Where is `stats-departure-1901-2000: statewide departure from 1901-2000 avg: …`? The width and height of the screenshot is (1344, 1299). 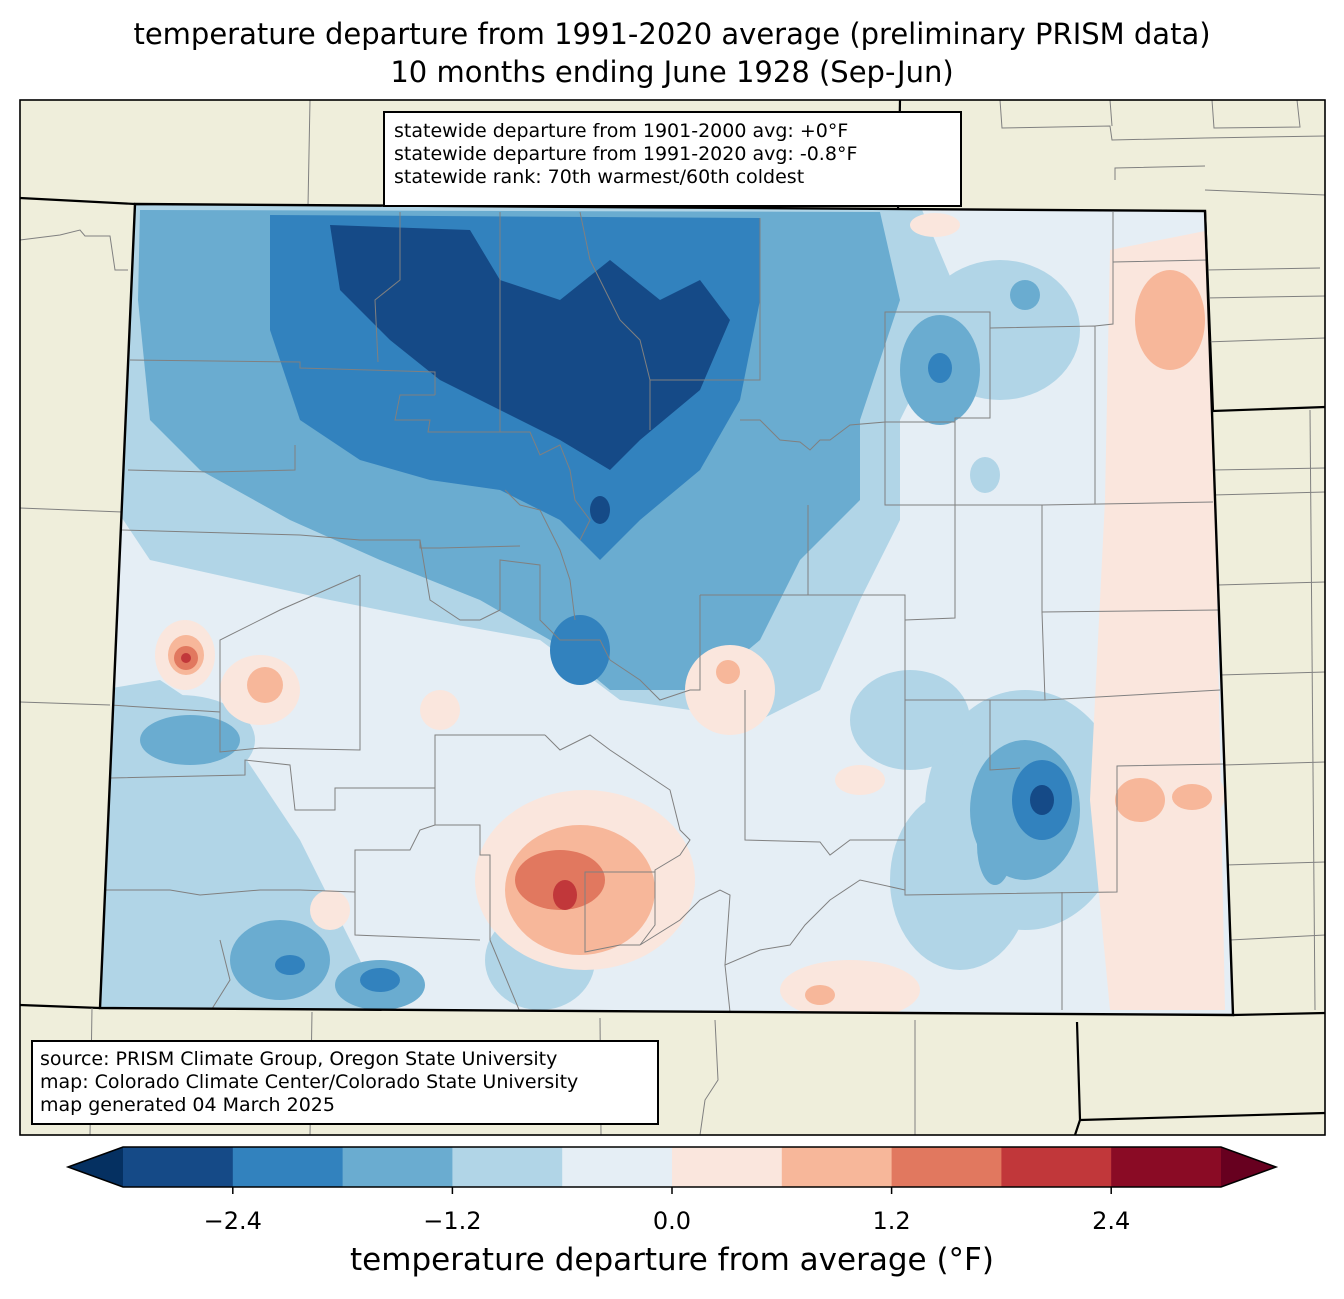
stats-departure-1901-2000: statewide departure from 1901-2000 avg: … is located at coordinates (621, 131).